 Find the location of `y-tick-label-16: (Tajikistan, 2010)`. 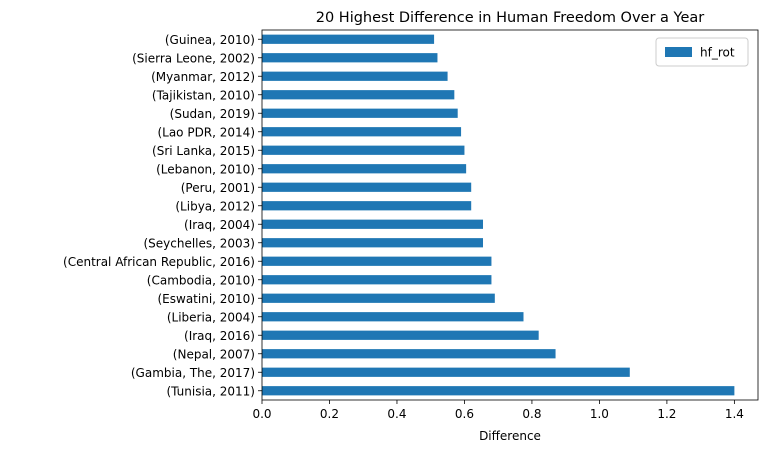

y-tick-label-16: (Tajikistan, 2010) is located at coordinates (203, 95).